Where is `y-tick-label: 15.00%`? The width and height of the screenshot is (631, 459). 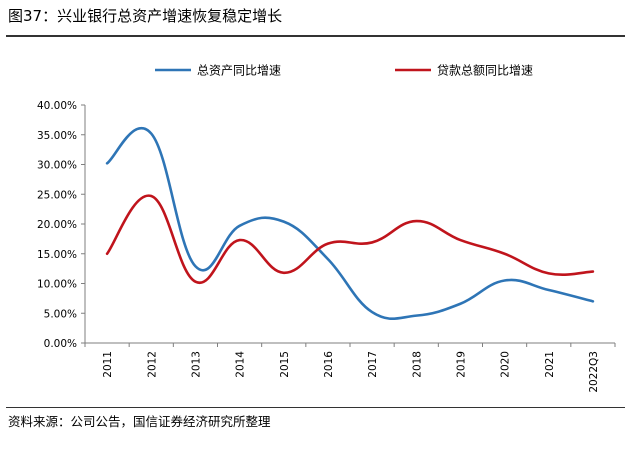 y-tick-label: 15.00% is located at coordinates (57, 255).